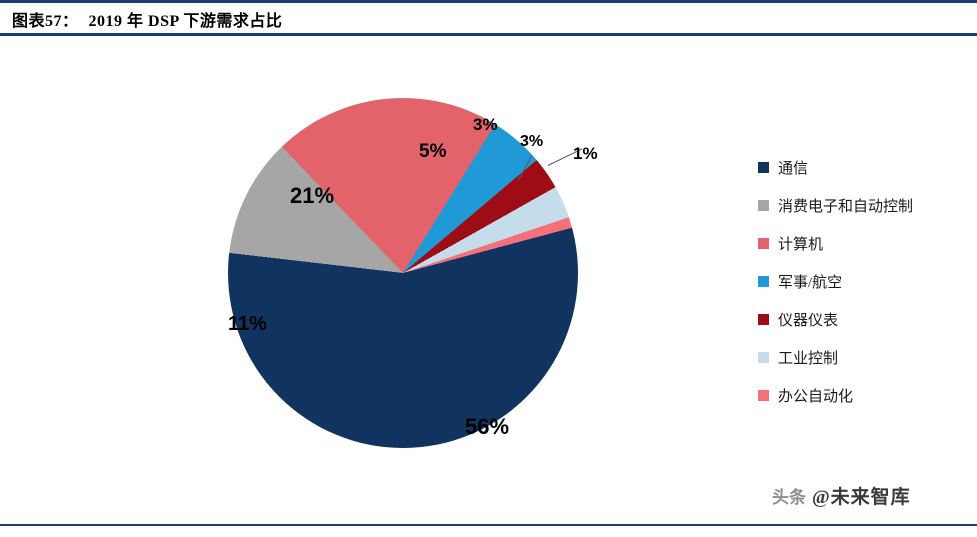 This screenshot has height=537, width=977. What do you see at coordinates (312, 195) in the screenshot?
I see `slice-label-21: 21%` at bounding box center [312, 195].